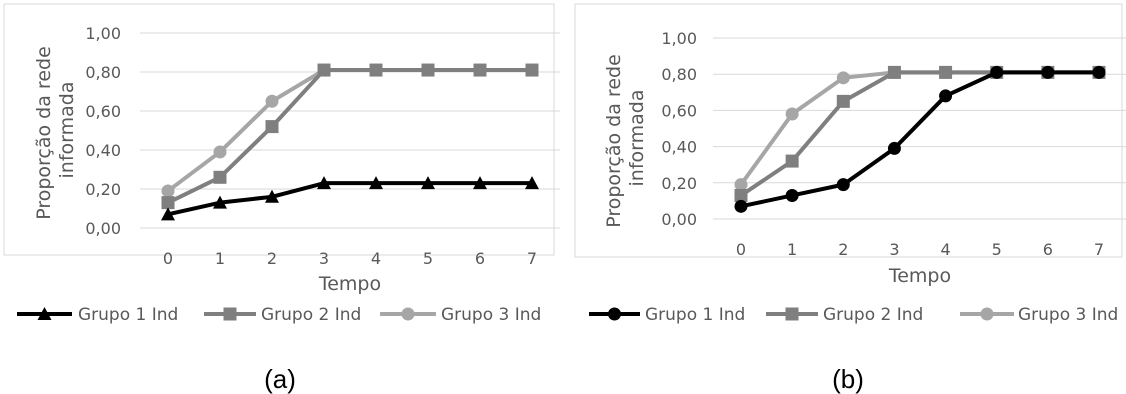 The height and width of the screenshot is (394, 1126). I want to click on chart-a-legend-item-1: Grupo 1 Ind, so click(97, 315).